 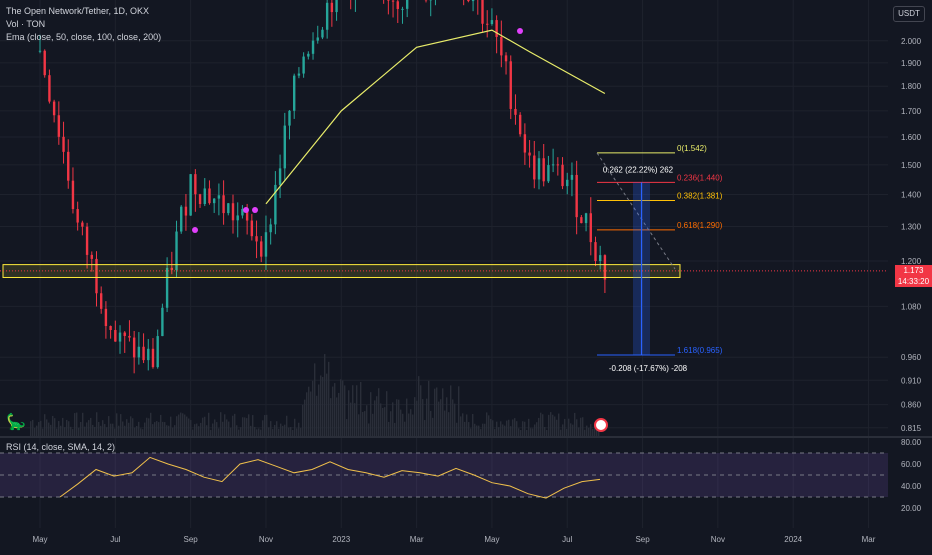 What do you see at coordinates (83, 37) in the screenshot?
I see `ema-legend: Ema (close, 50, close, 100, close, 200)` at bounding box center [83, 37].